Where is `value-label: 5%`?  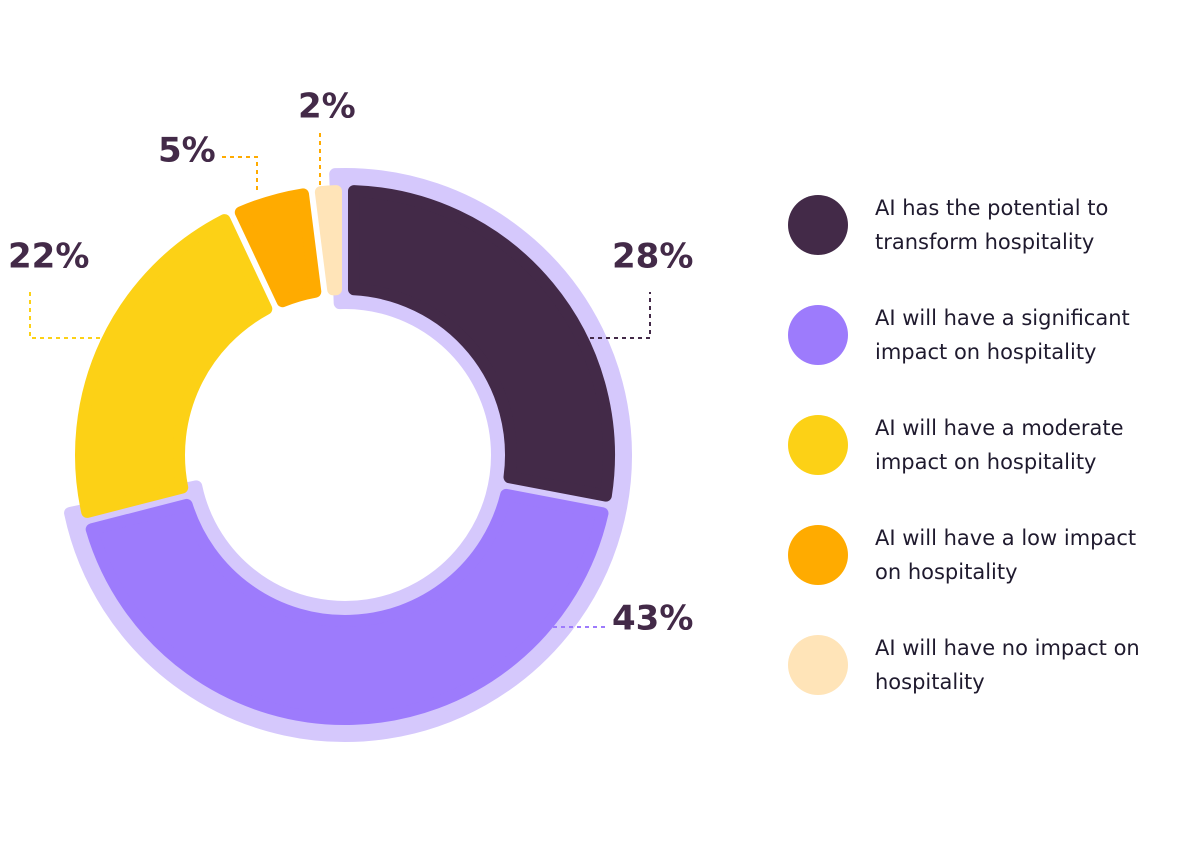
value-label: 5% is located at coordinates (187, 151).